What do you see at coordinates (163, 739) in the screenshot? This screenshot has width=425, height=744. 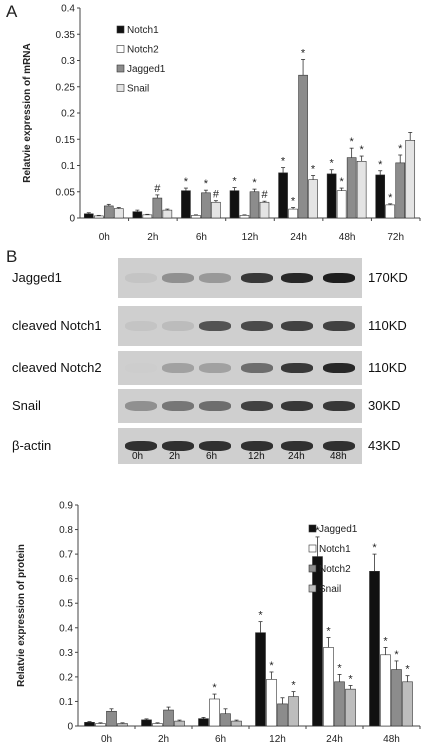 I see `x-tick-label: 2h` at bounding box center [163, 739].